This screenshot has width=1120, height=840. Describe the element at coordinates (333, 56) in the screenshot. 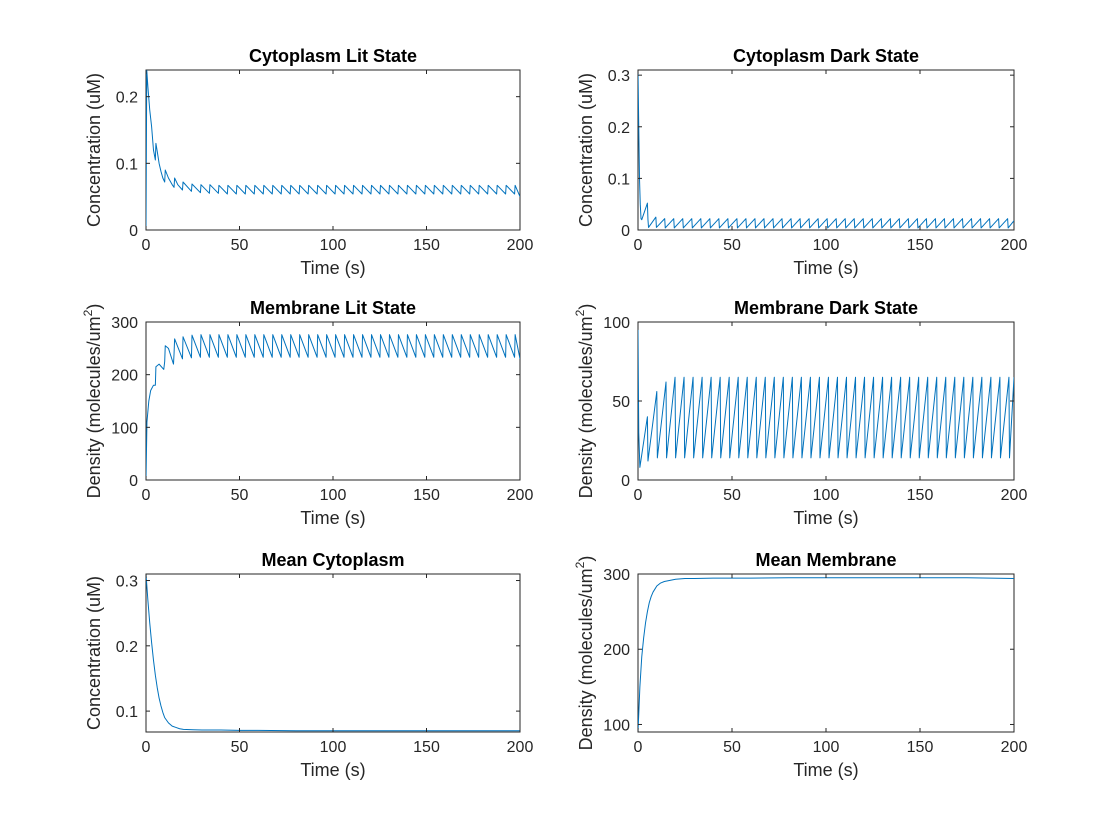

I see `chart-title: Cytoplasm Lit State` at that location.